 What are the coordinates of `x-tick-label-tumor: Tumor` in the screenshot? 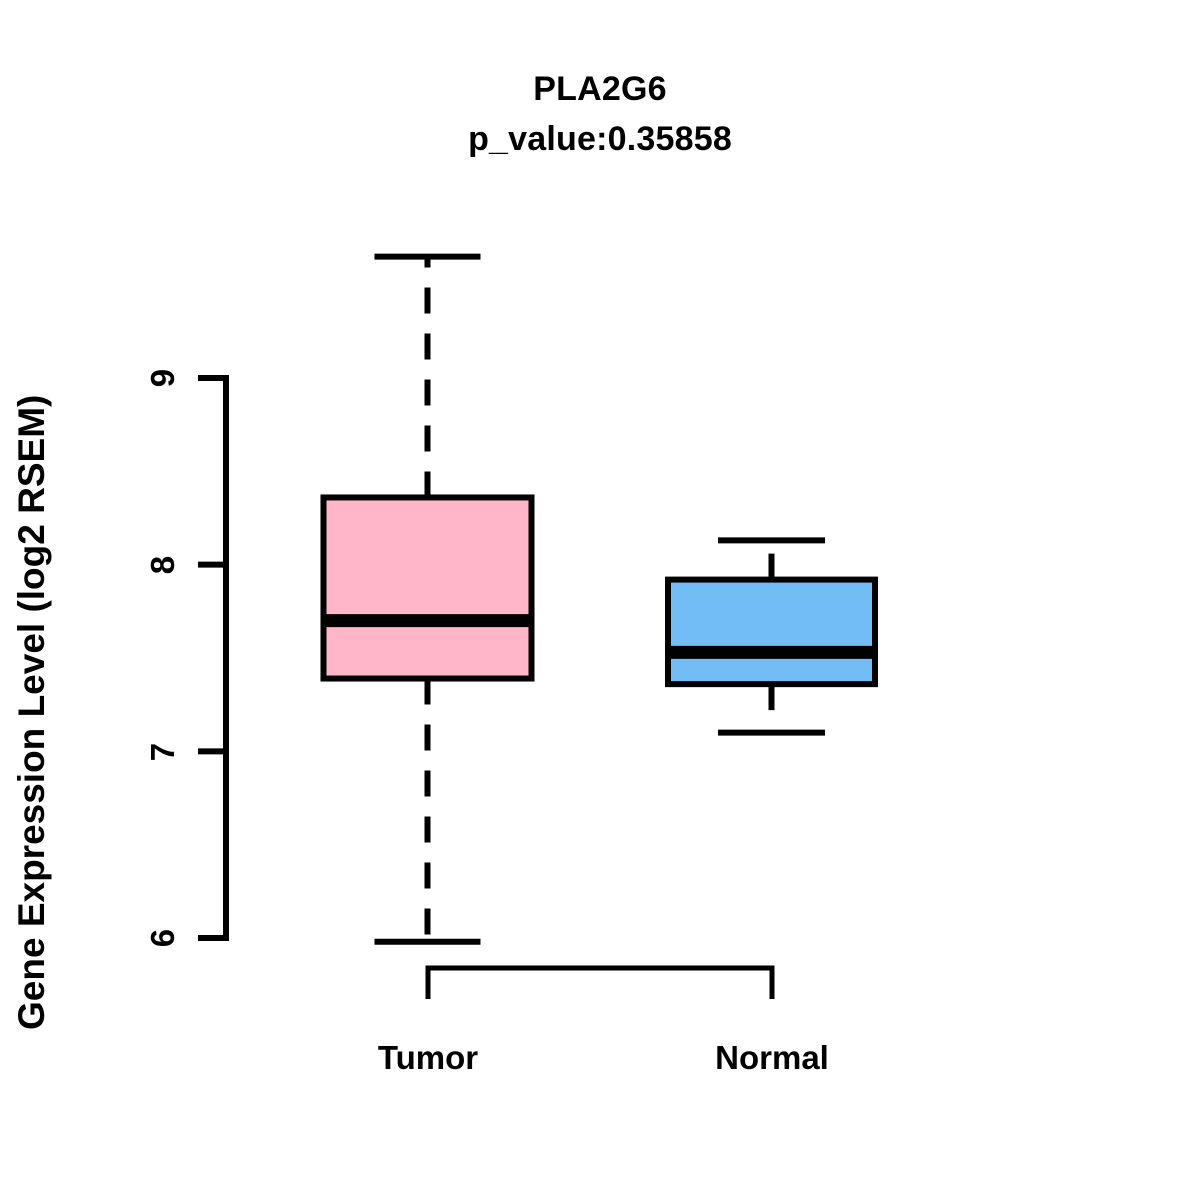 It's located at (428, 1057).